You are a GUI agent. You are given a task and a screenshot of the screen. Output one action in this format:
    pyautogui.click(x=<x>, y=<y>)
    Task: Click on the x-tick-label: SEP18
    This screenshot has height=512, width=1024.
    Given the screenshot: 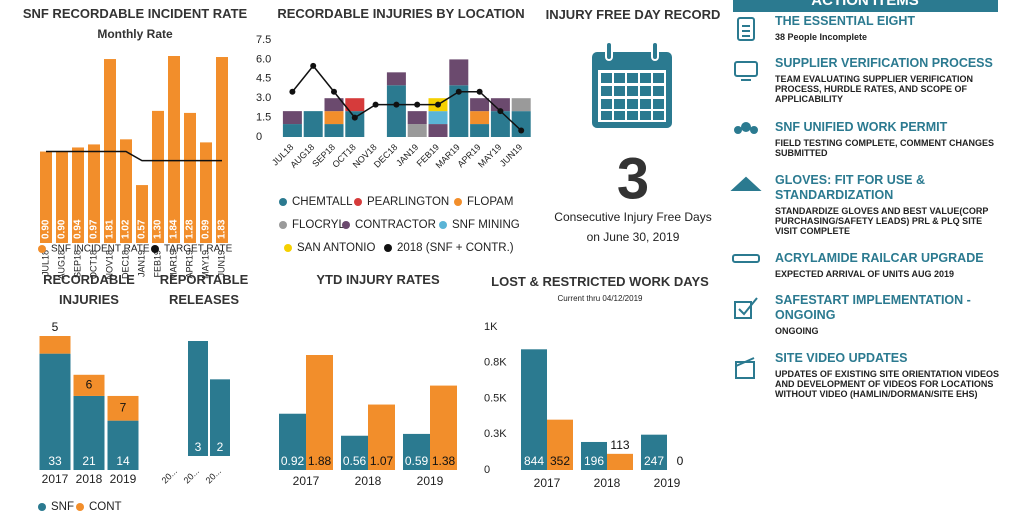 What is the action you would take?
    pyautogui.click(x=77, y=264)
    